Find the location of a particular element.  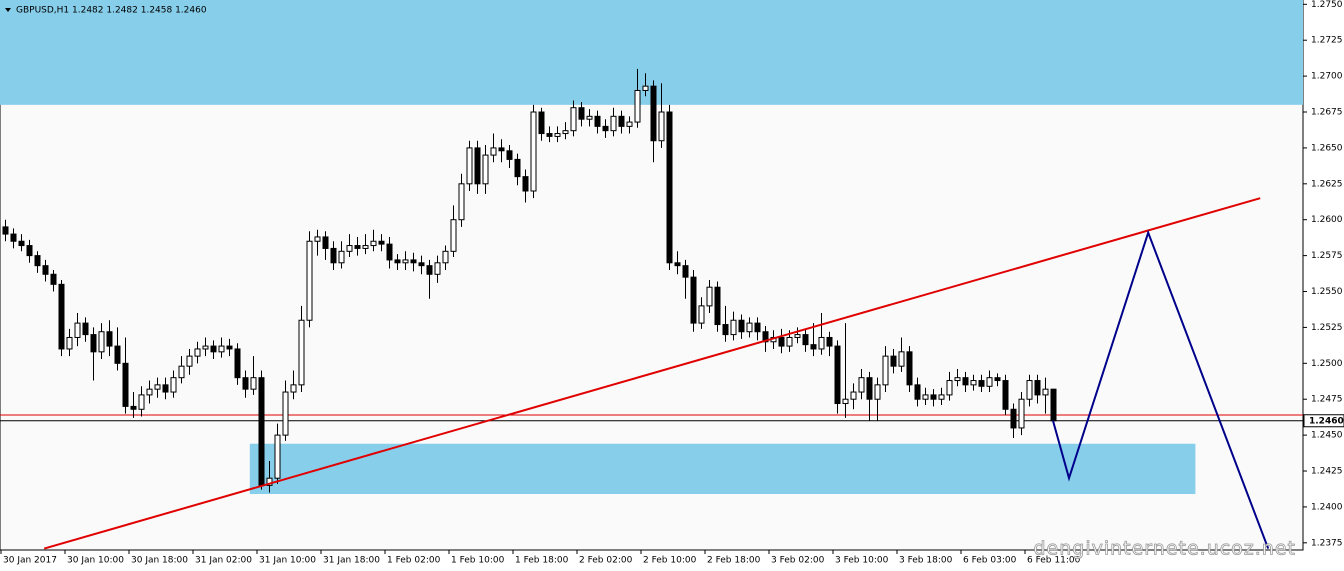

y-tick-label: 1.2575 is located at coordinates (1327, 256).